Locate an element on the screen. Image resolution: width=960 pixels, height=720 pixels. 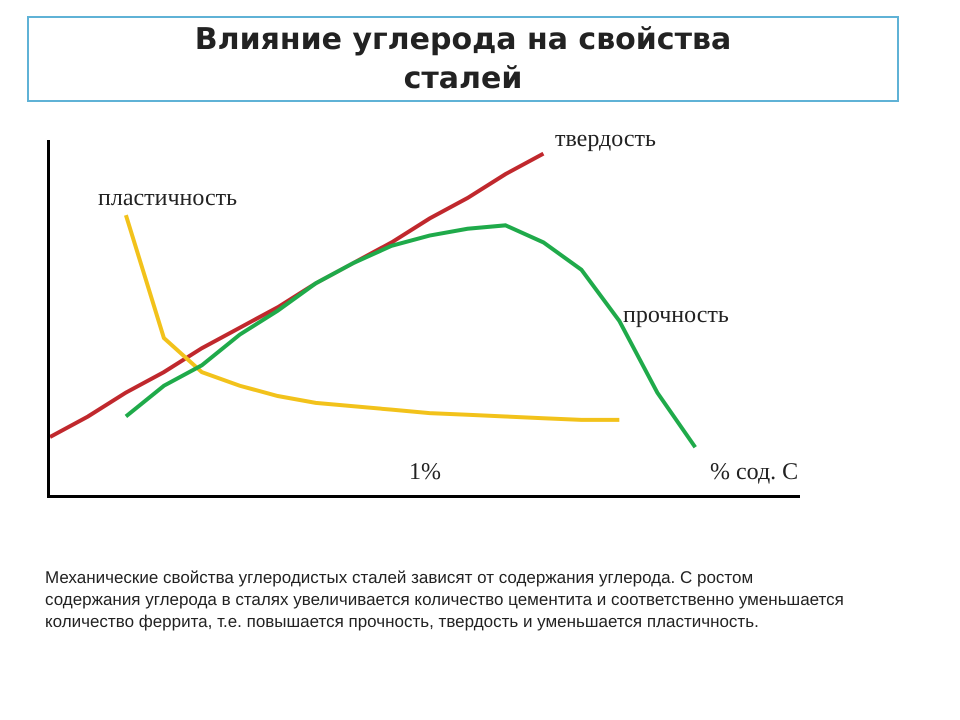
series-label: пластичность is located at coordinates (168, 198).